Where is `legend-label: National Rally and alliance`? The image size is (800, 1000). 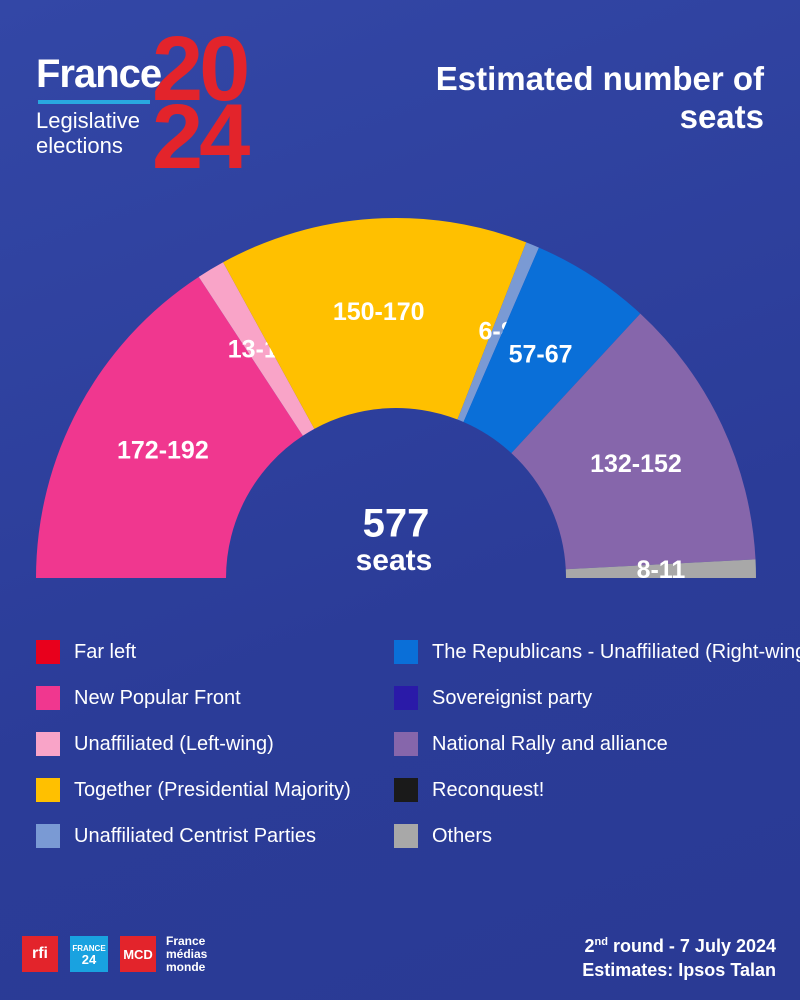
legend-label: National Rally and alliance is located at coordinates (550, 743).